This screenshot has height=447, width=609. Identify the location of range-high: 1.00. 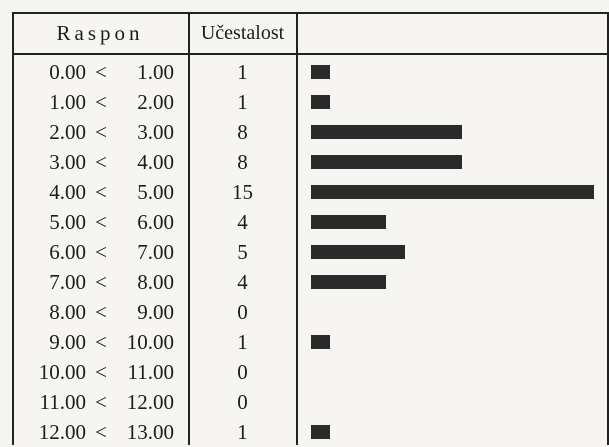
(155, 71).